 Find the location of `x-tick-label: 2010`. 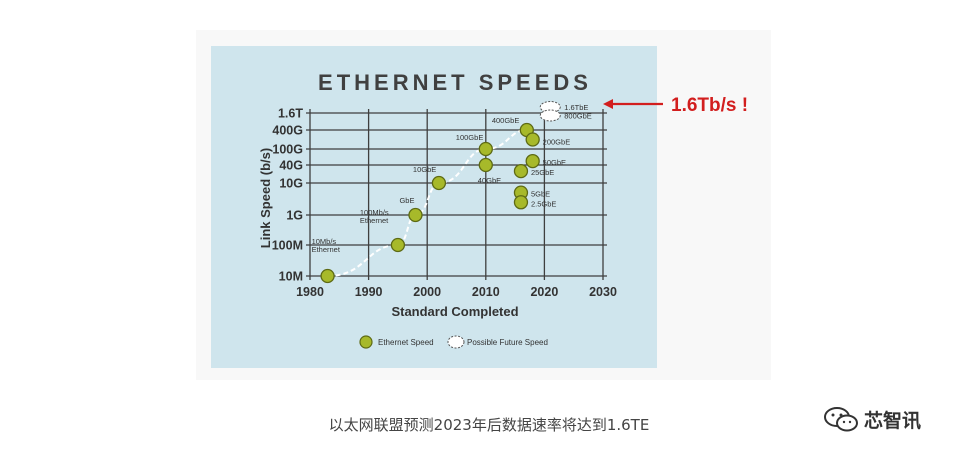

x-tick-label: 2010 is located at coordinates (486, 292).